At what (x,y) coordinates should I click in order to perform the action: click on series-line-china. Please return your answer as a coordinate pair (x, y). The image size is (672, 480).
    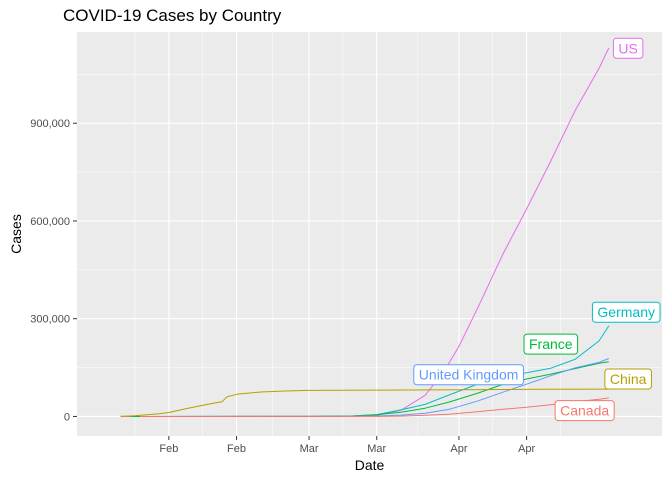
    Looking at the image, I should click on (364, 402).